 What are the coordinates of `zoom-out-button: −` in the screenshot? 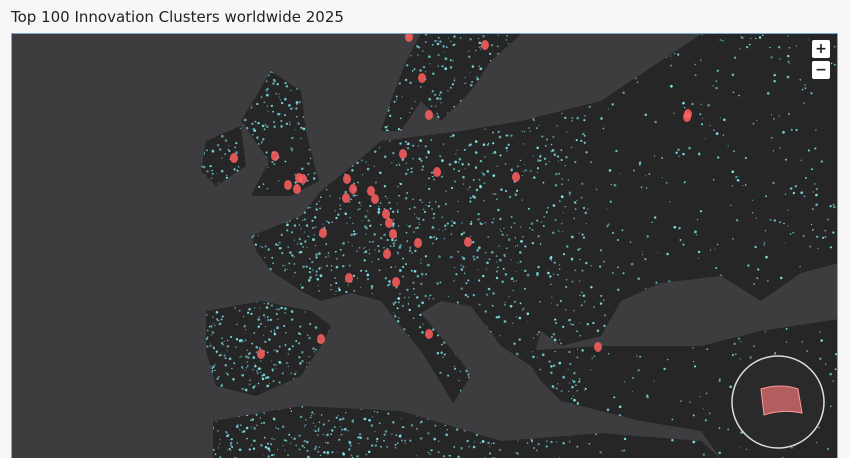 It's located at (821, 70).